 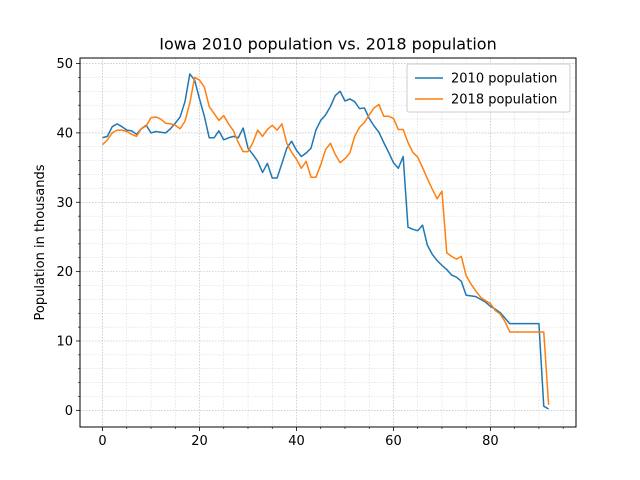 I want to click on x-tick-label: 0, so click(x=102, y=441).